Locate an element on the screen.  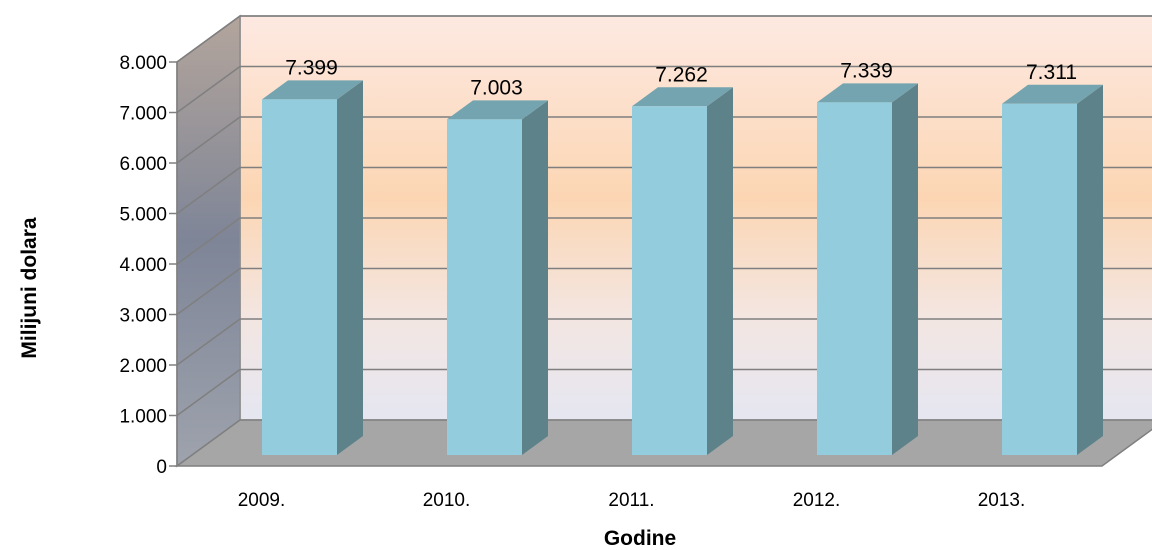
x-axis: 2009. 2010. 2011. 2012. 2013. is located at coordinates (632, 500).